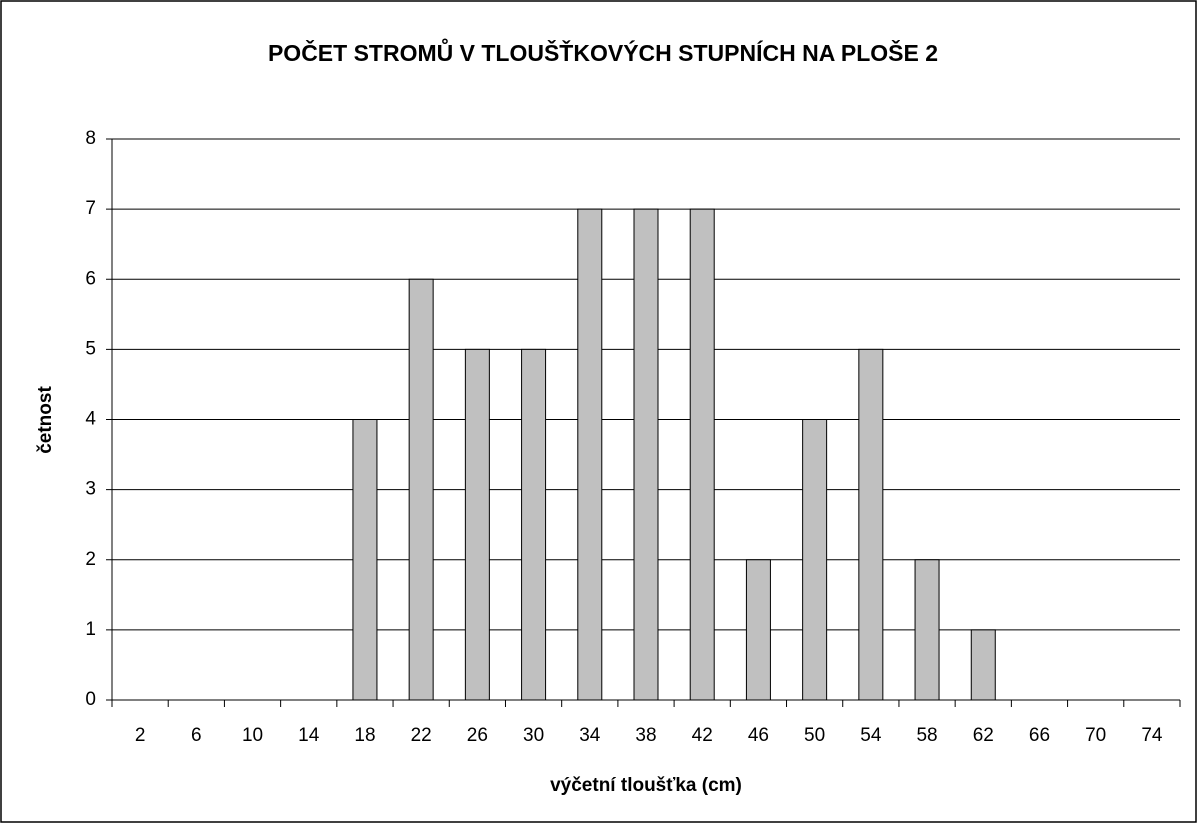 The image size is (1197, 823). Describe the element at coordinates (758, 735) in the screenshot. I see `x-tick-label: 46` at that location.